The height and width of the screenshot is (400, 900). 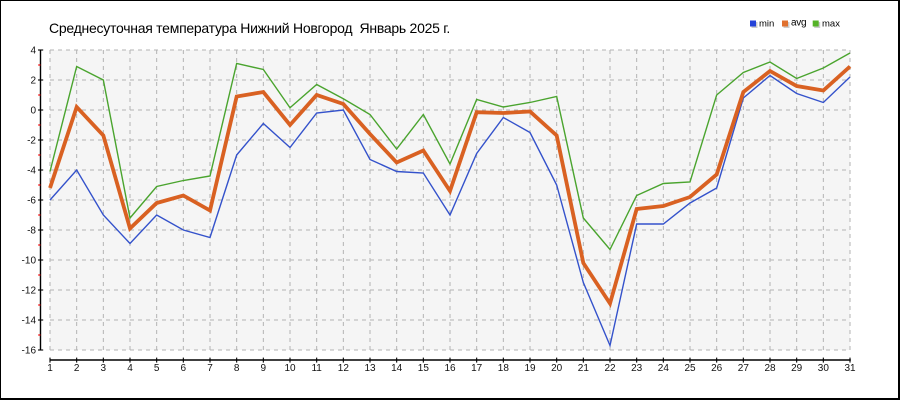 What do you see at coordinates (344, 368) in the screenshot?
I see `svg-text: 12` at bounding box center [344, 368].